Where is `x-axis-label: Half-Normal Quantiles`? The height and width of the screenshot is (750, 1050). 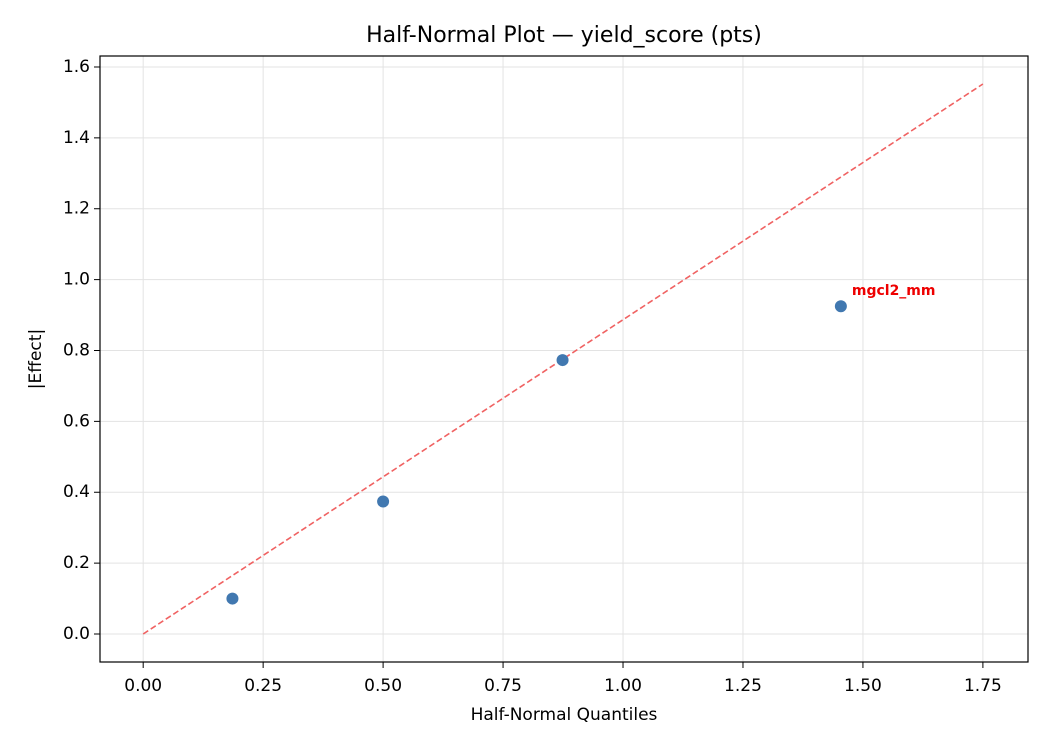
x-axis-label: Half-Normal Quantiles is located at coordinates (564, 715).